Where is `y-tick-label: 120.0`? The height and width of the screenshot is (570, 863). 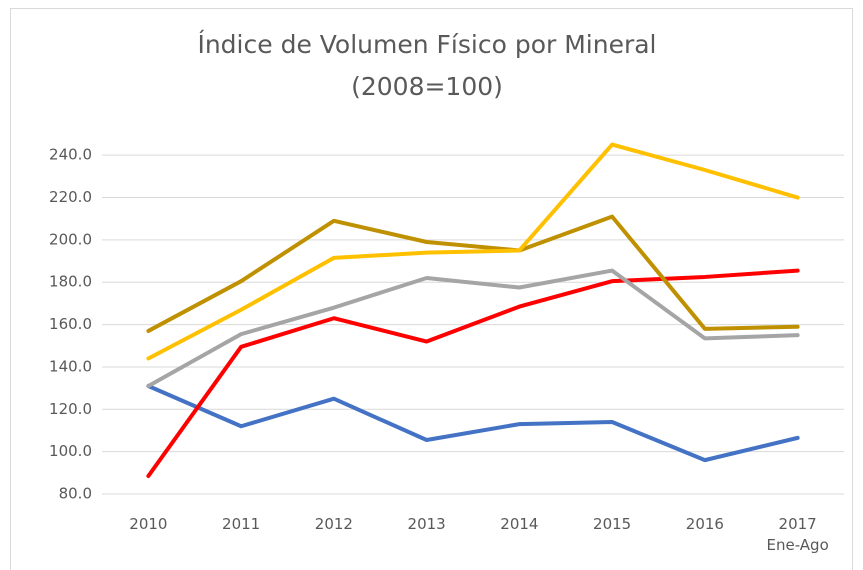 y-tick-label: 120.0 is located at coordinates (70, 409).